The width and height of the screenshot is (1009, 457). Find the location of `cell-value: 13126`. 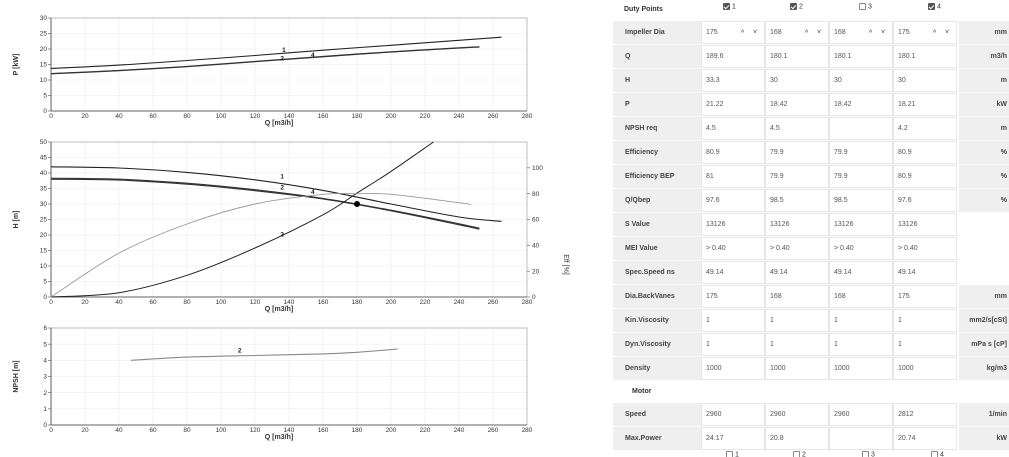

cell-value: 13126 is located at coordinates (779, 224).